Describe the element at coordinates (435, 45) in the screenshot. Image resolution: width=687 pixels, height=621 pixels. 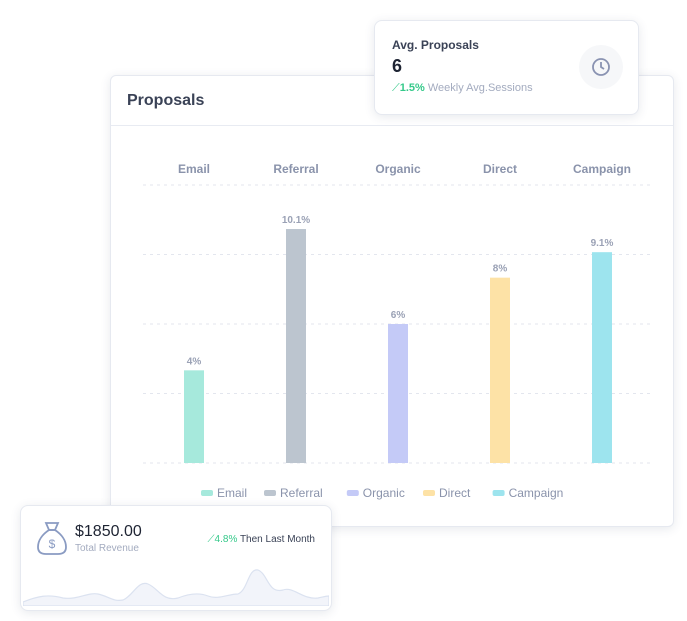
I see `avg-title: Avg. Proposals` at that location.